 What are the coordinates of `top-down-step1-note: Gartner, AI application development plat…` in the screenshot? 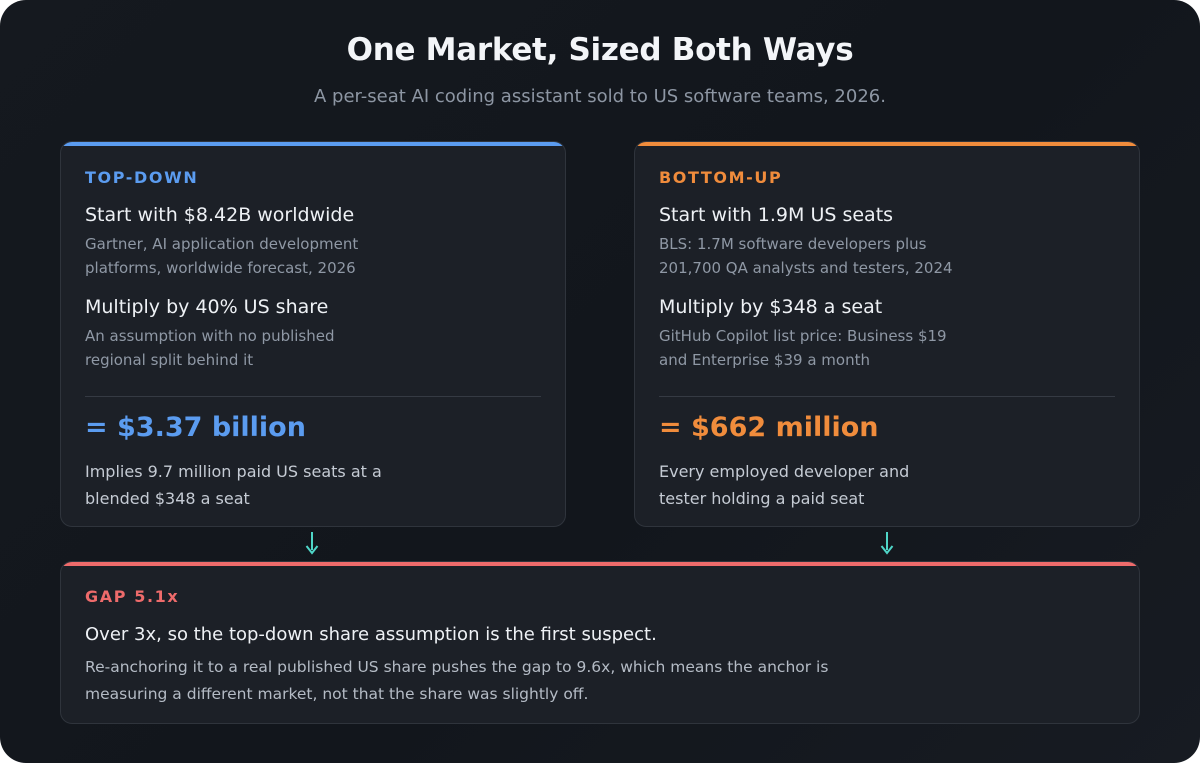 It's located at (222, 256).